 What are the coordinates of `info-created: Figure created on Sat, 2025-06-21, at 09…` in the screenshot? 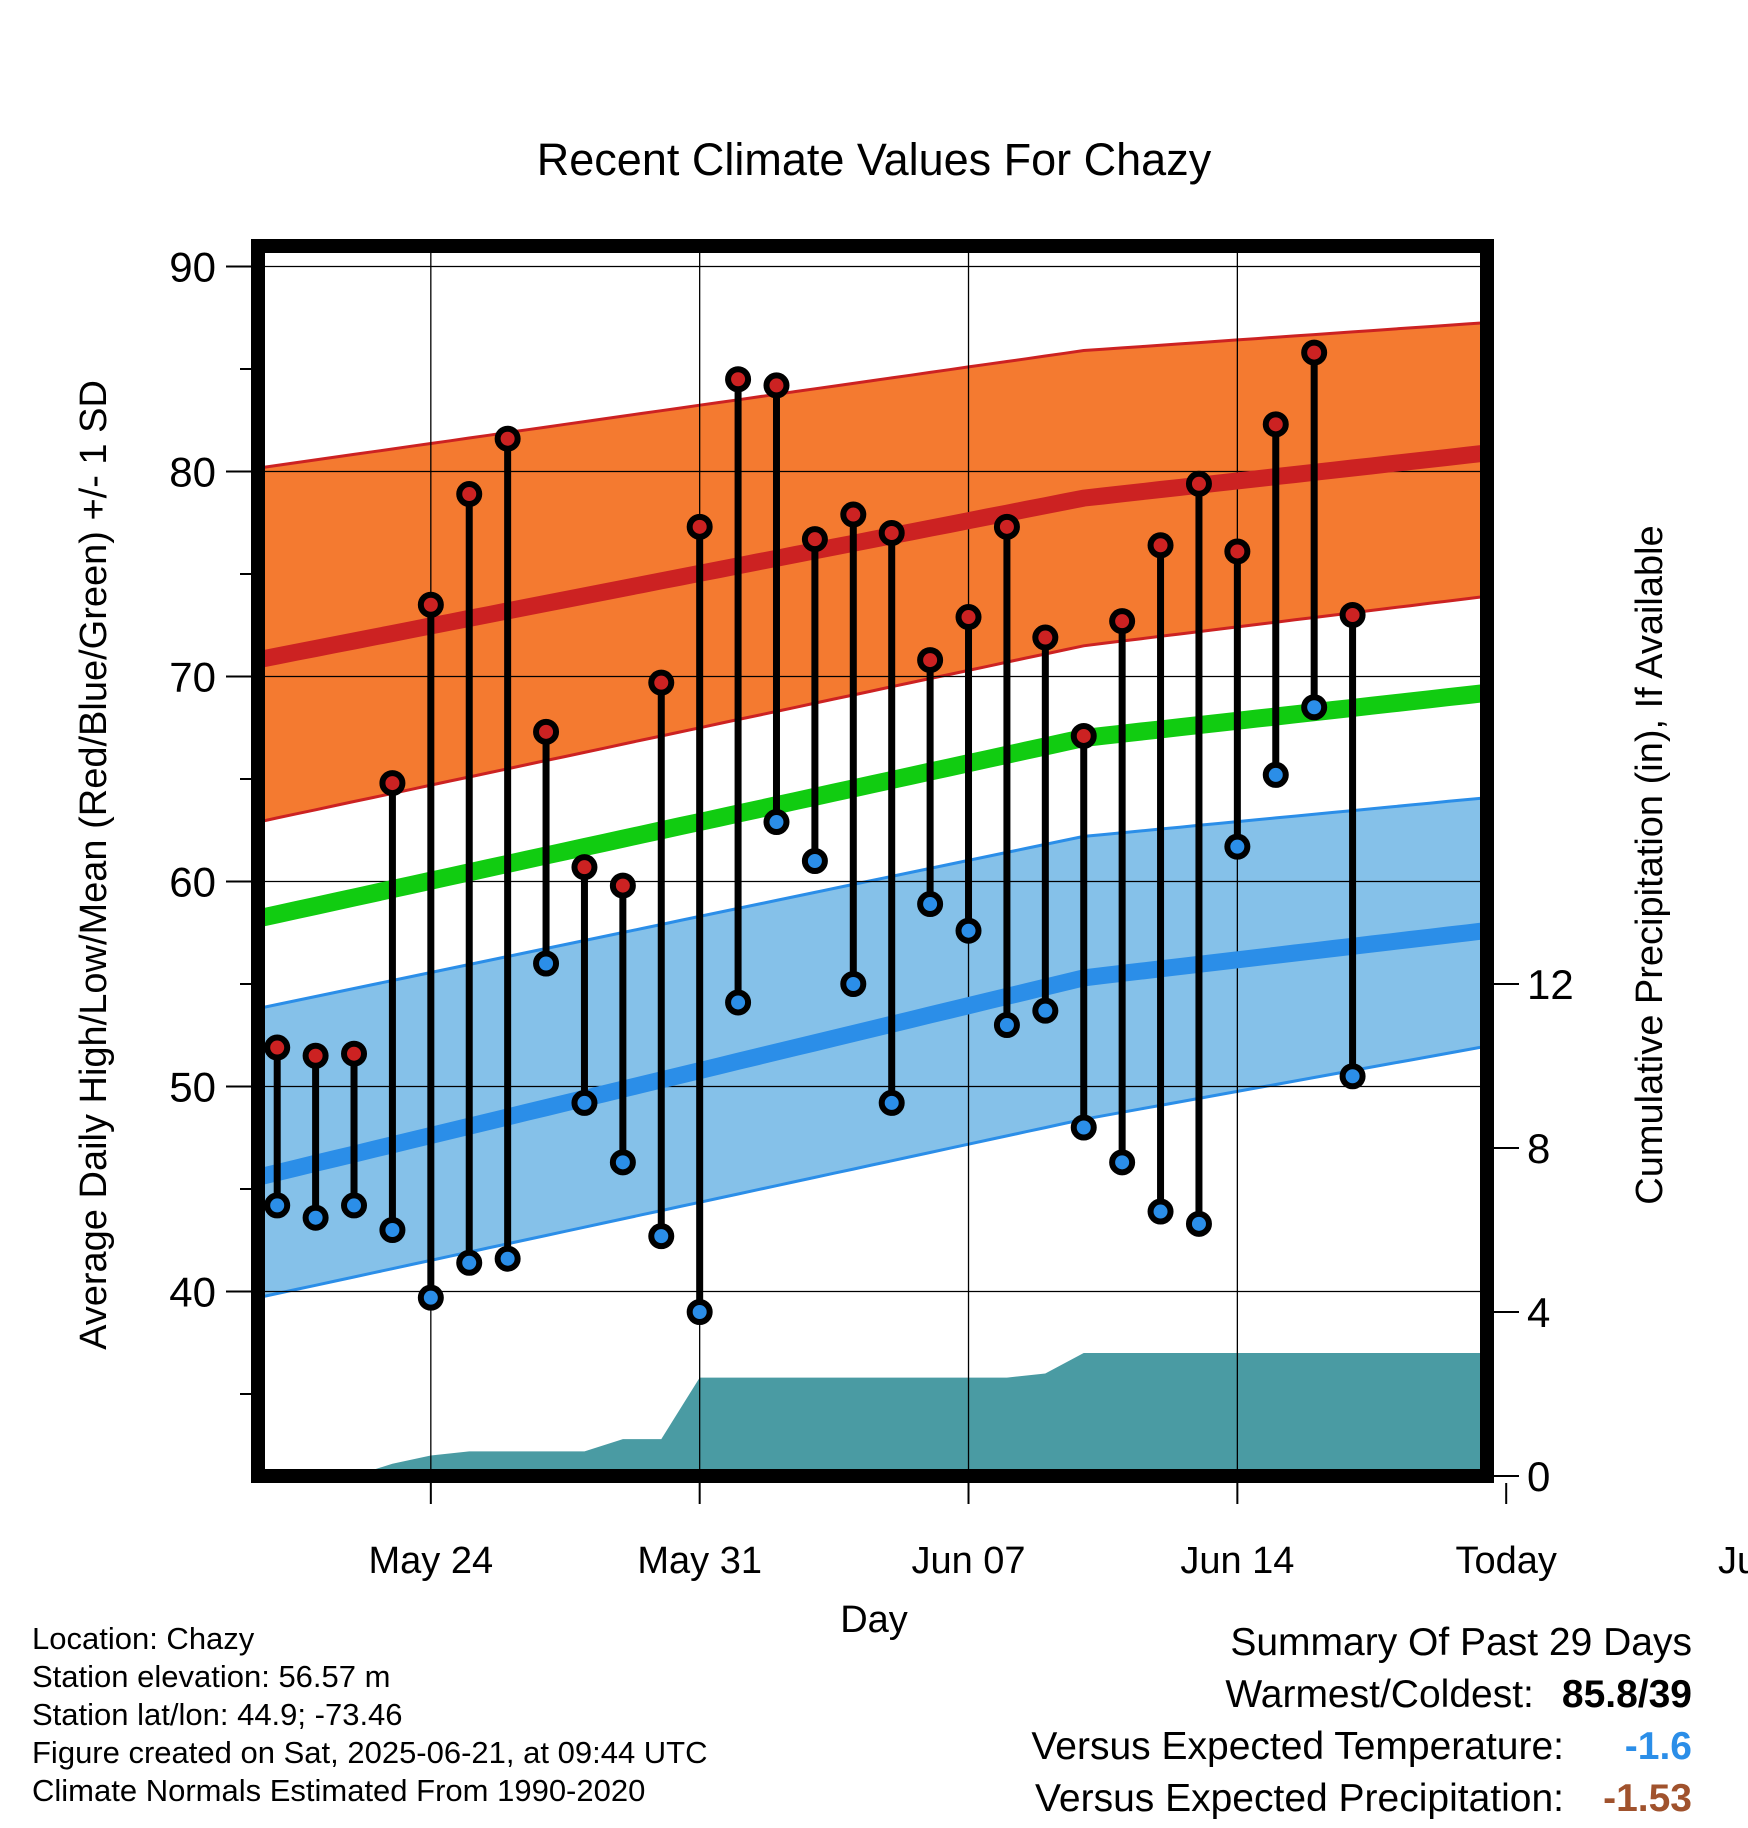 It's located at (370, 1752).